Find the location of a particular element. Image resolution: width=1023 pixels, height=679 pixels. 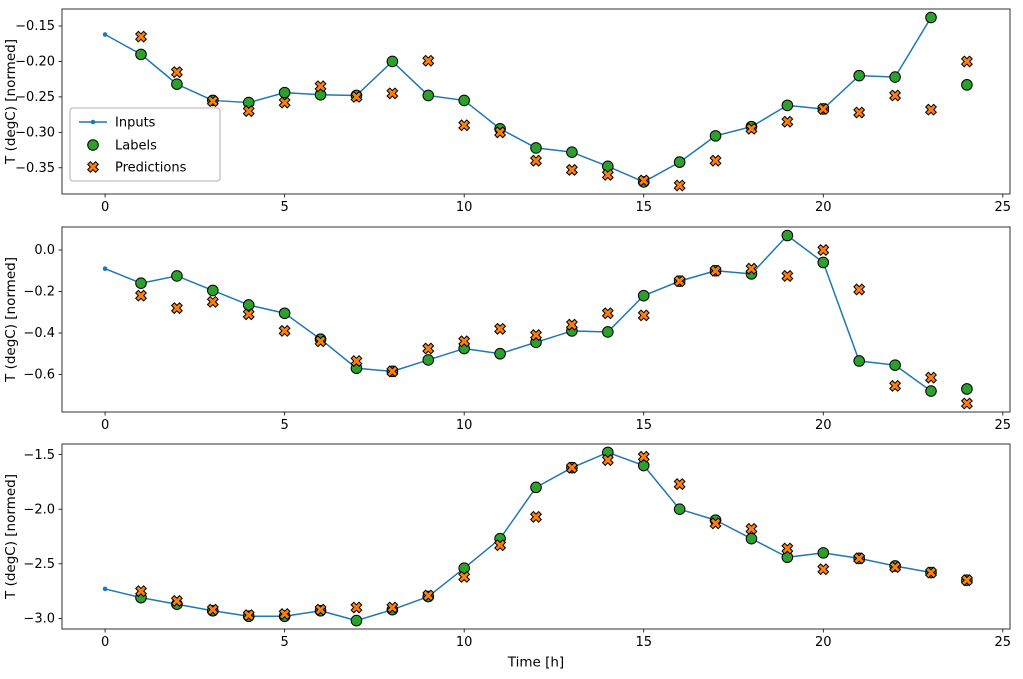

legend-box is located at coordinates (145, 144).